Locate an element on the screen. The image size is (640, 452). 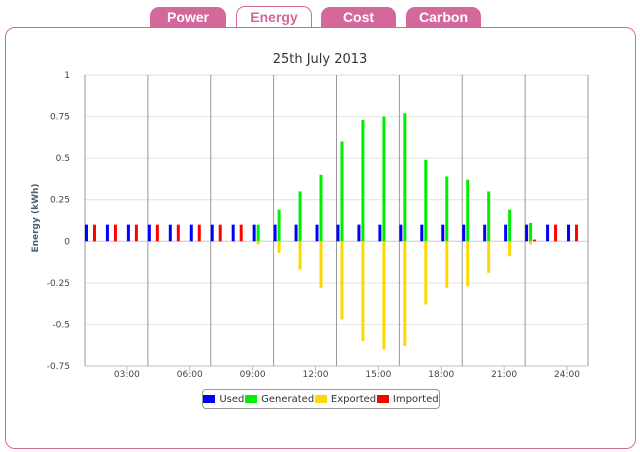
y-tick-label: -0.75 is located at coordinates (58, 367).